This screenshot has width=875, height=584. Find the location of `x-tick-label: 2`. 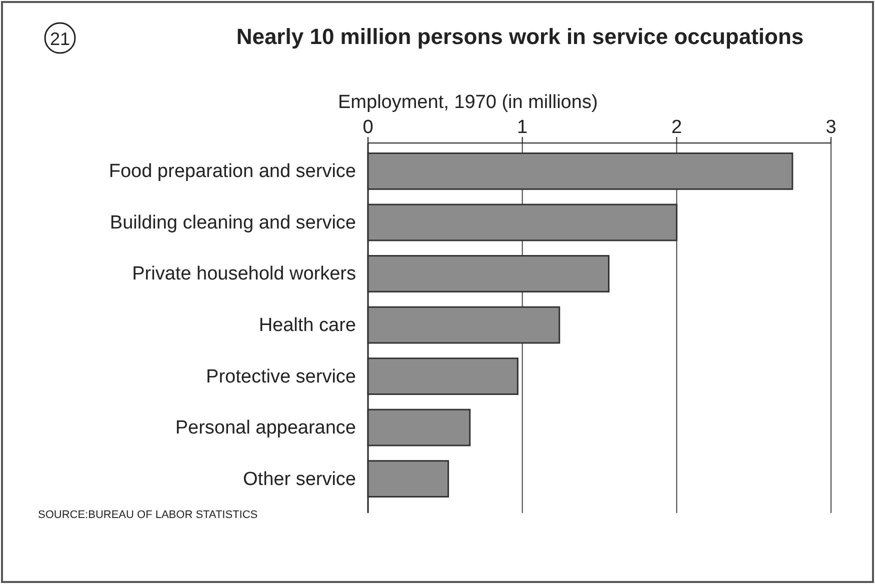

x-tick-label: 2 is located at coordinates (676, 127).